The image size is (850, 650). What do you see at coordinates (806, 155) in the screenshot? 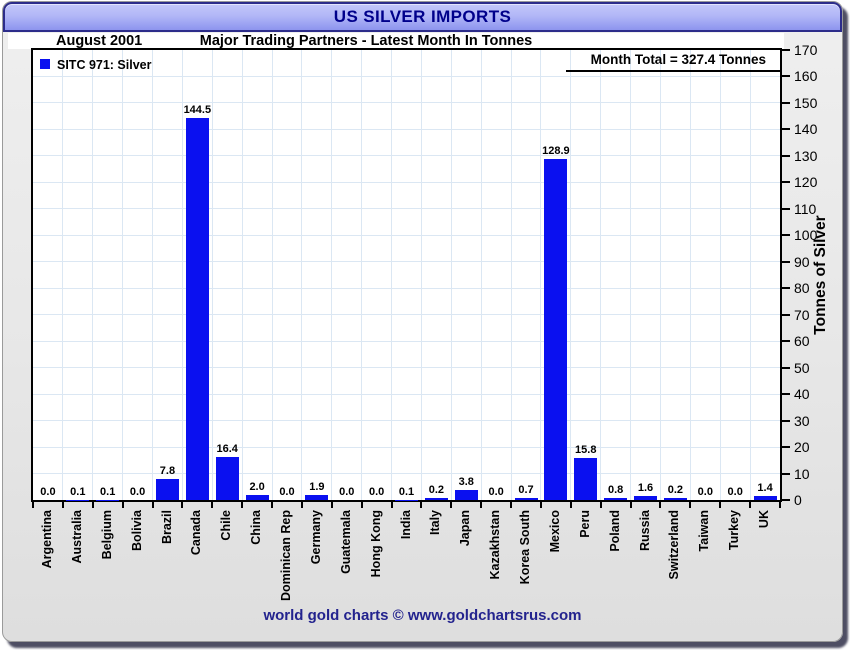
I see `y-axis-tick-label: 130` at bounding box center [806, 155].